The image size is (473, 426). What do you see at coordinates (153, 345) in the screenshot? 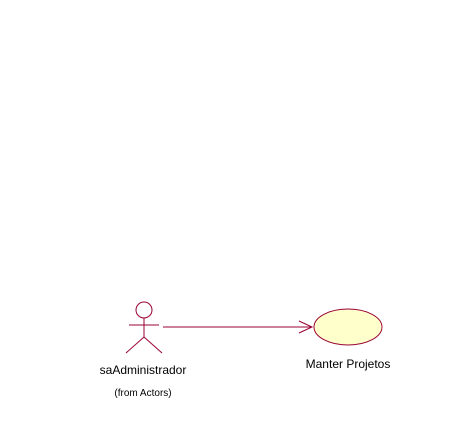
I see `actor-right-leg` at bounding box center [153, 345].